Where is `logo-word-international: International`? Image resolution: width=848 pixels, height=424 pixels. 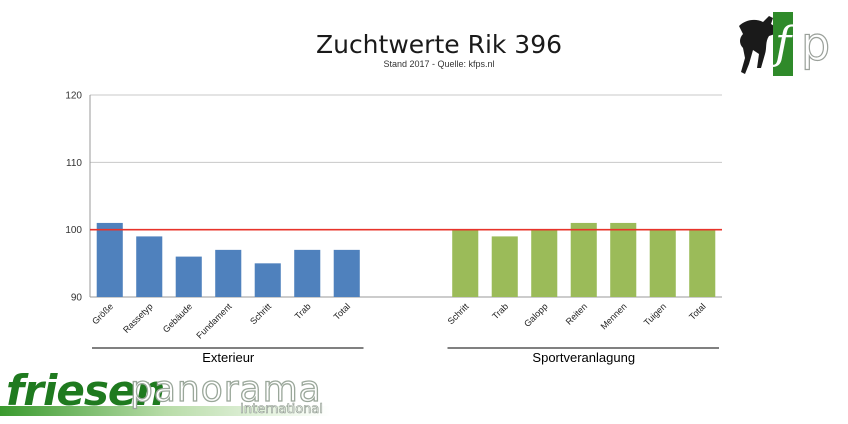
logo-word-international: International is located at coordinates (282, 410).